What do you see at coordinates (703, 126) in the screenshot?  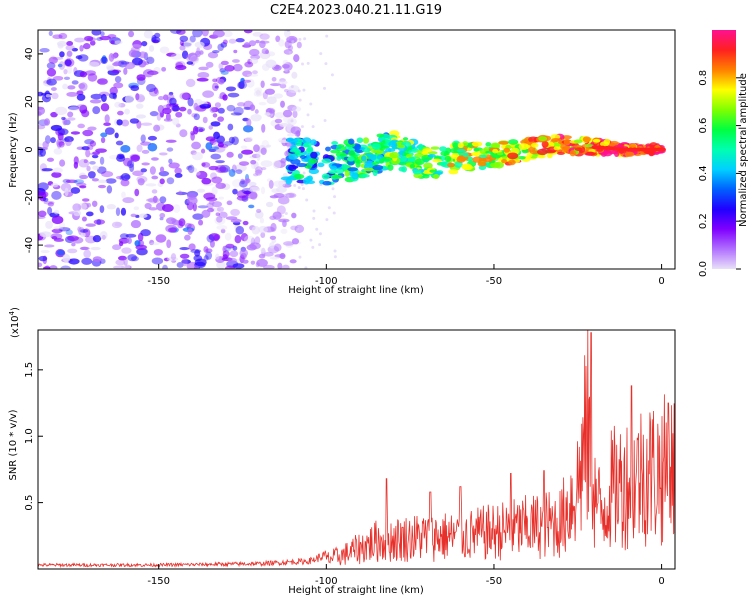 I see `colorbar-tick-label: 0.6` at bounding box center [703, 126].